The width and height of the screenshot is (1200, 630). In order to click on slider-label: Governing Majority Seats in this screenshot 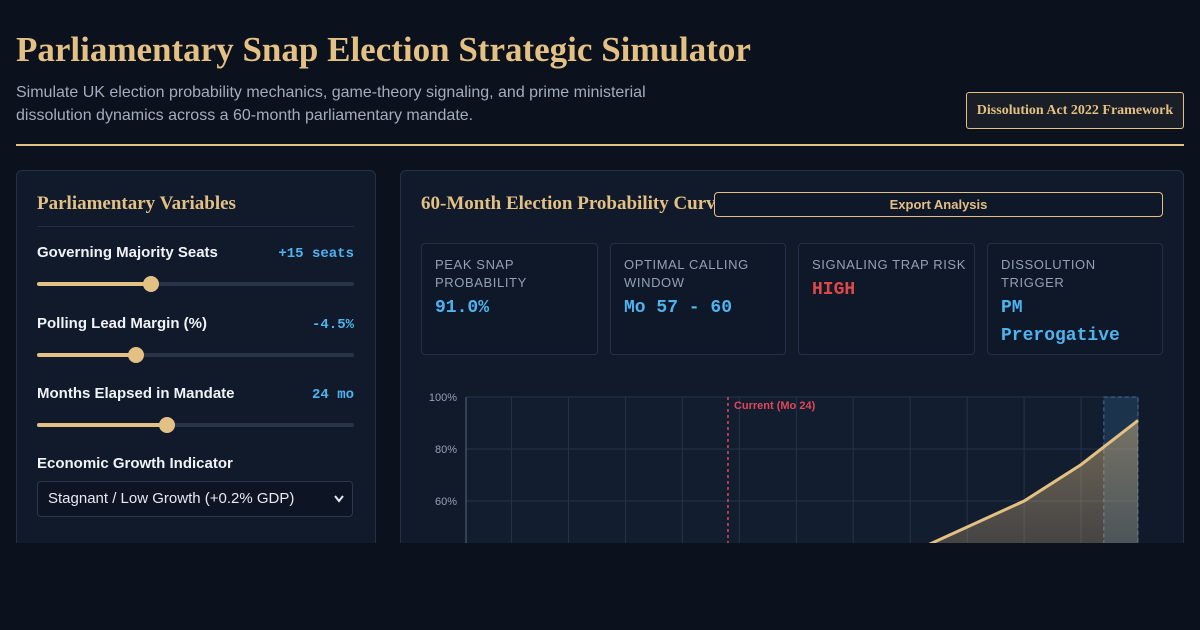, I will do `click(127, 252)`.